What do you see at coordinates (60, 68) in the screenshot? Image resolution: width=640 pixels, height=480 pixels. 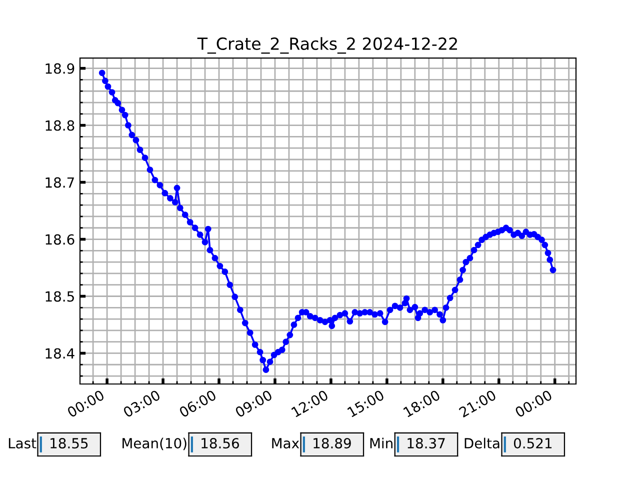 I see `y-tick-label: 18.9` at bounding box center [60, 68].